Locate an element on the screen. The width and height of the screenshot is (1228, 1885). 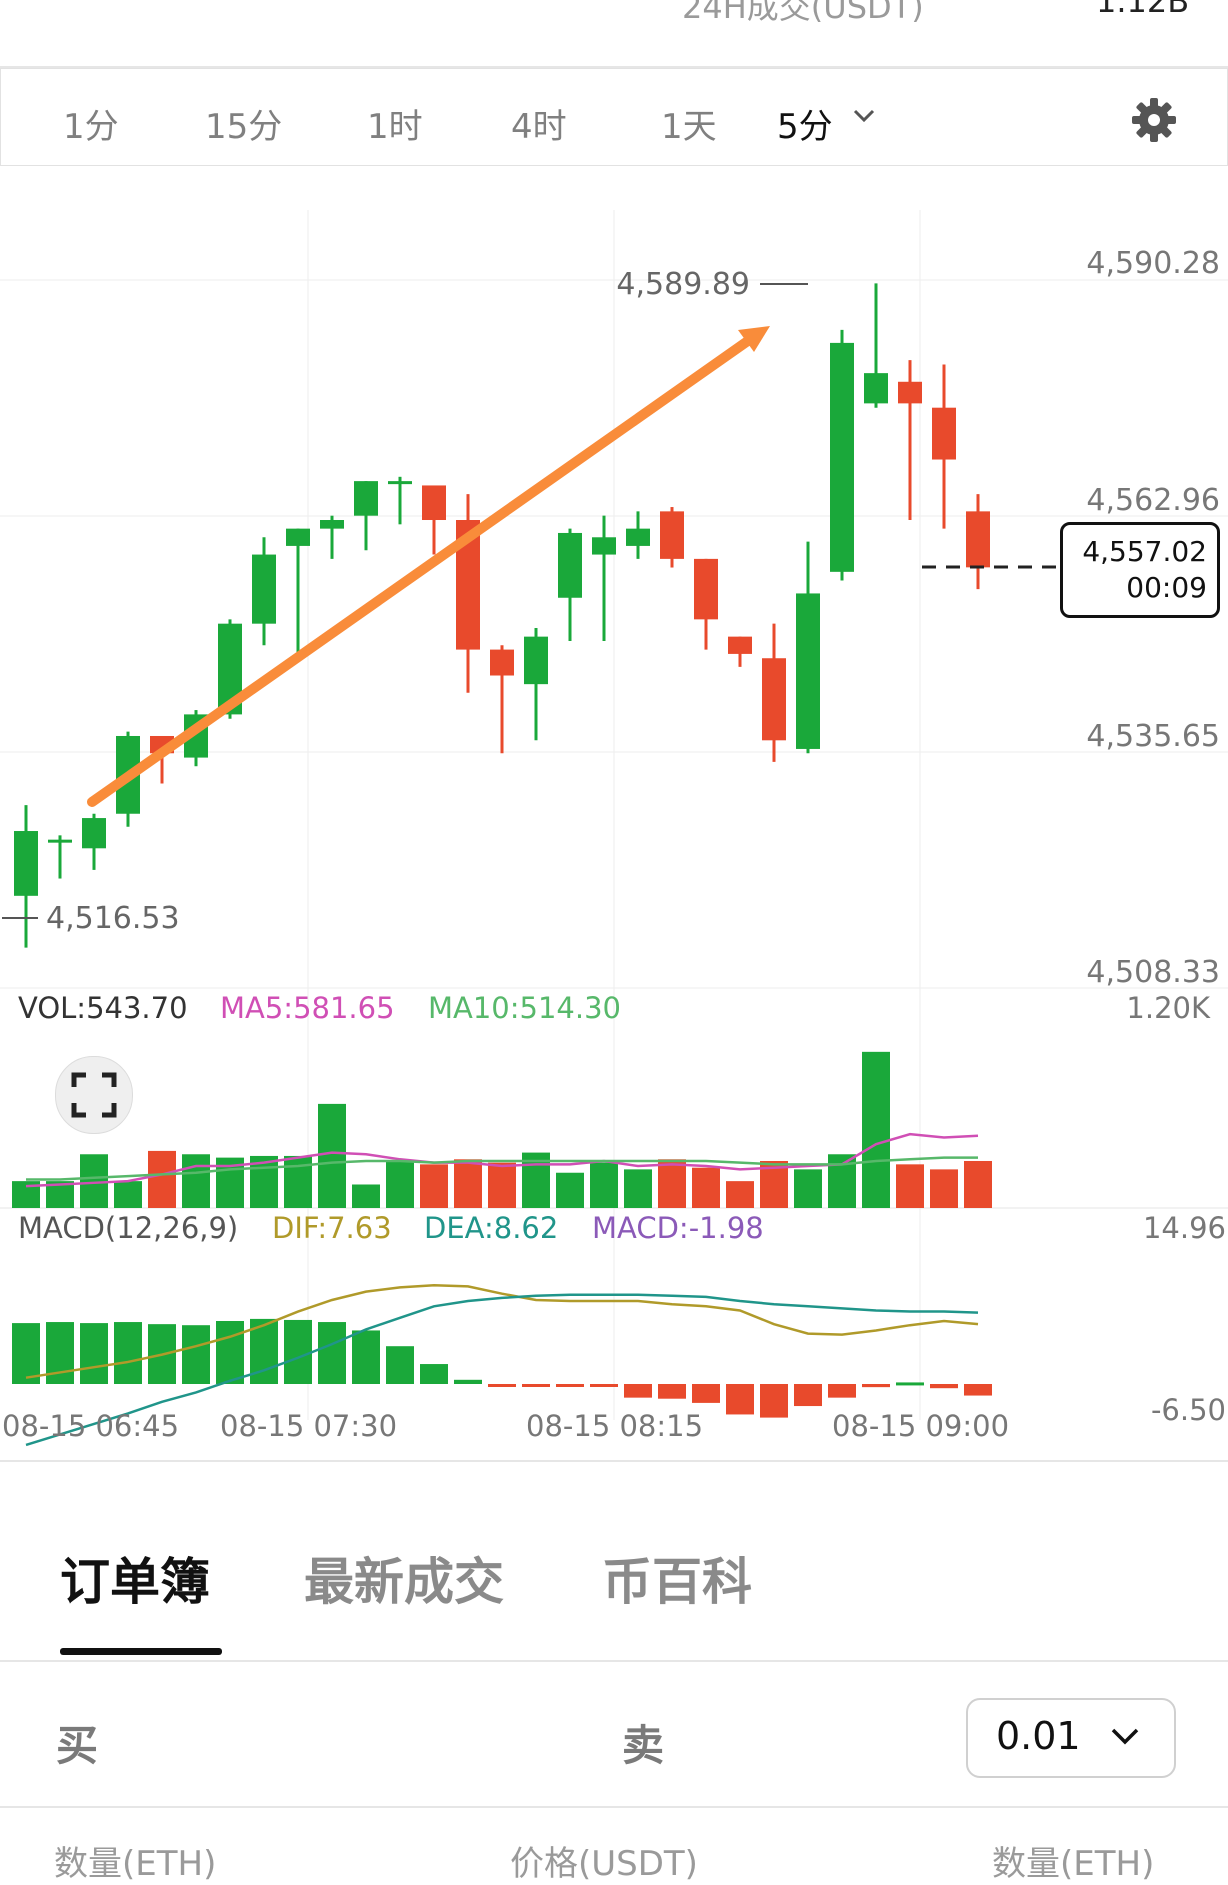
price-axis-label: 4,590.28 is located at coordinates (1153, 263).